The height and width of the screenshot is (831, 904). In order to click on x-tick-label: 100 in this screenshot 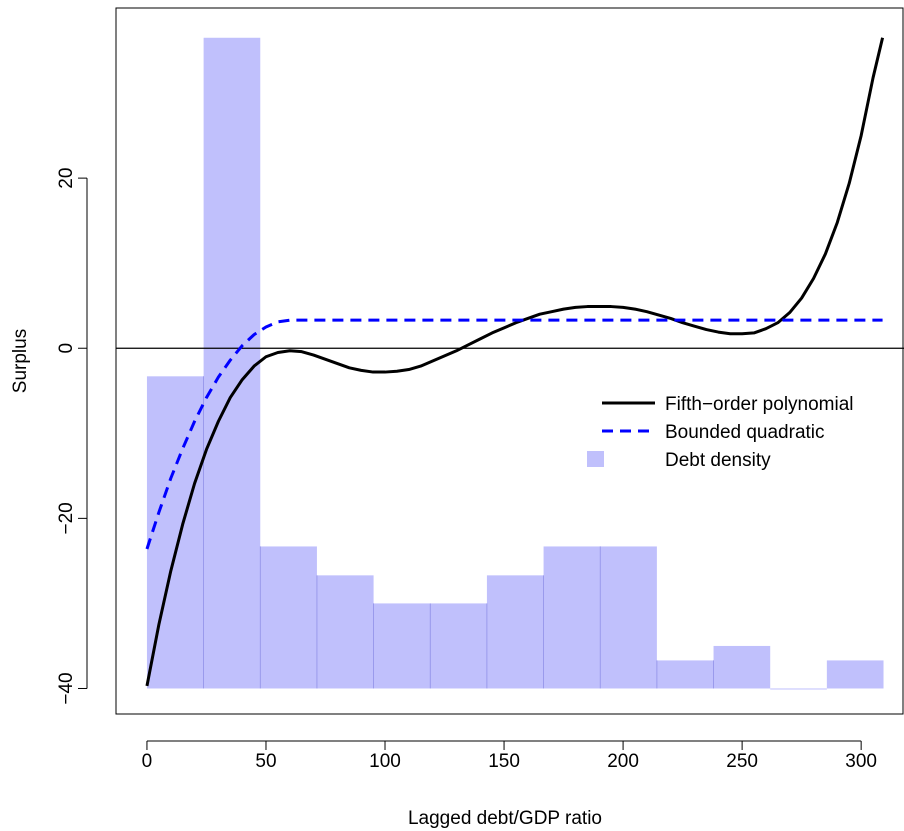, I will do `click(385, 761)`.